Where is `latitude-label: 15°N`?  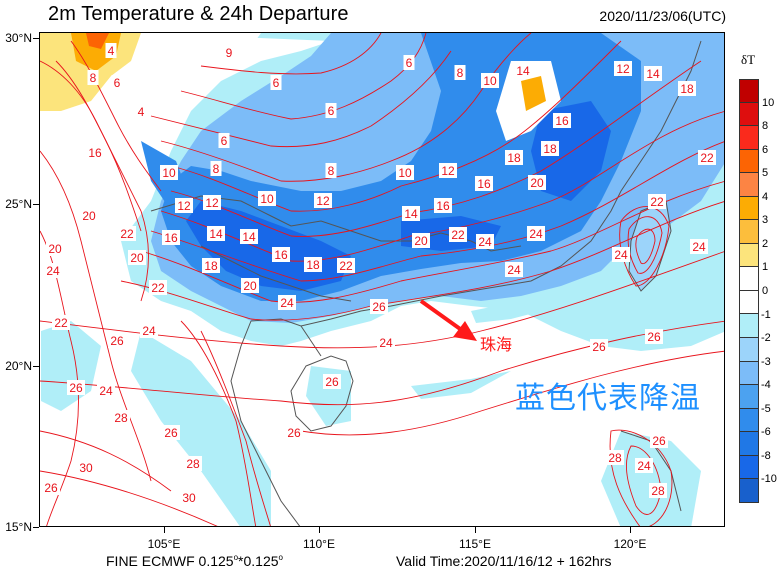 latitude-label: 15°N is located at coordinates (18, 527).